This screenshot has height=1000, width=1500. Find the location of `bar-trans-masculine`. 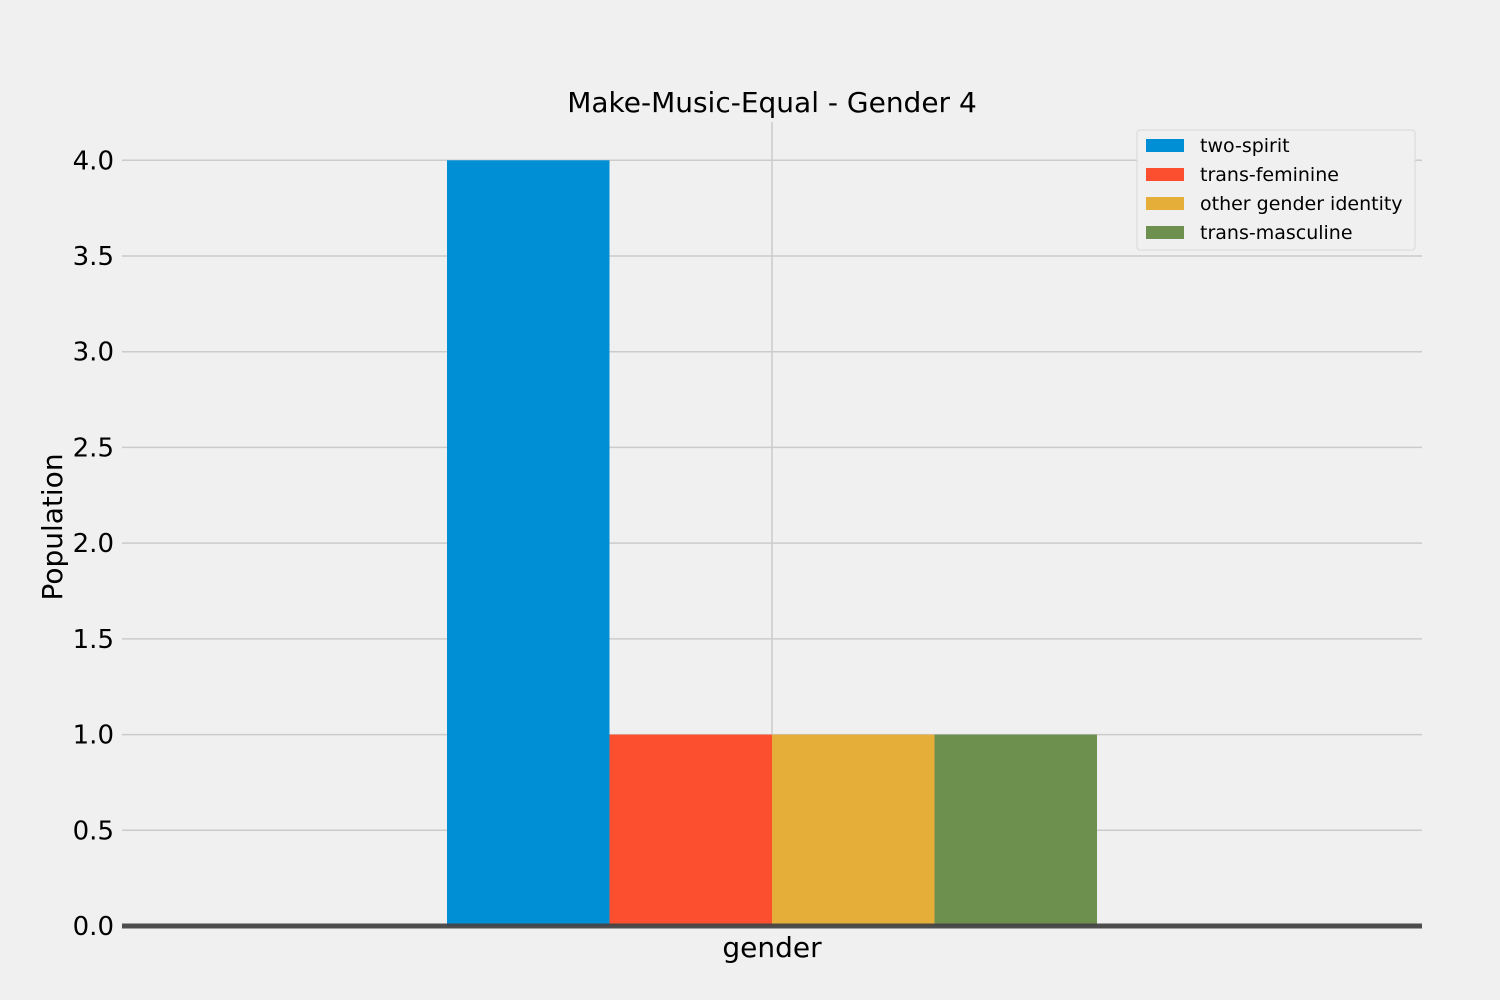

bar-trans-masculine is located at coordinates (1015, 830).